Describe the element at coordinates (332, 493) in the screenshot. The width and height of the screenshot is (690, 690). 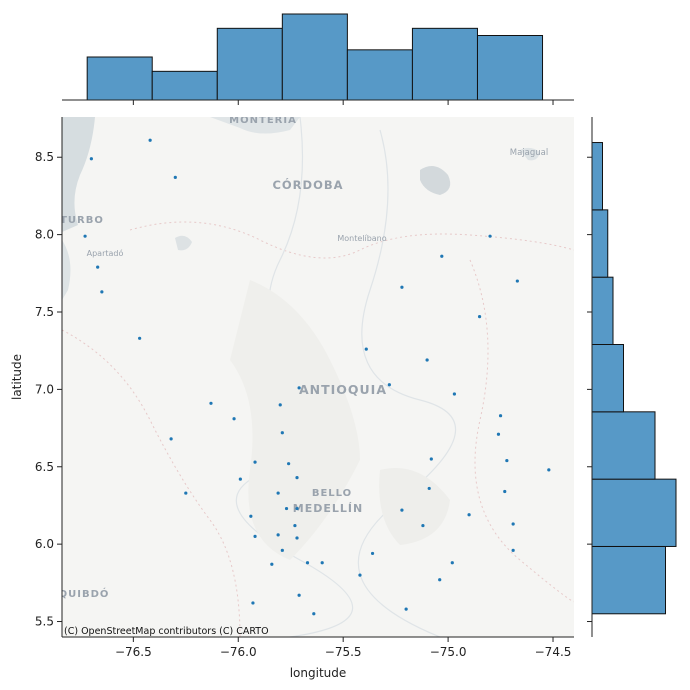
I see `map-label-bello: BELLO` at that location.